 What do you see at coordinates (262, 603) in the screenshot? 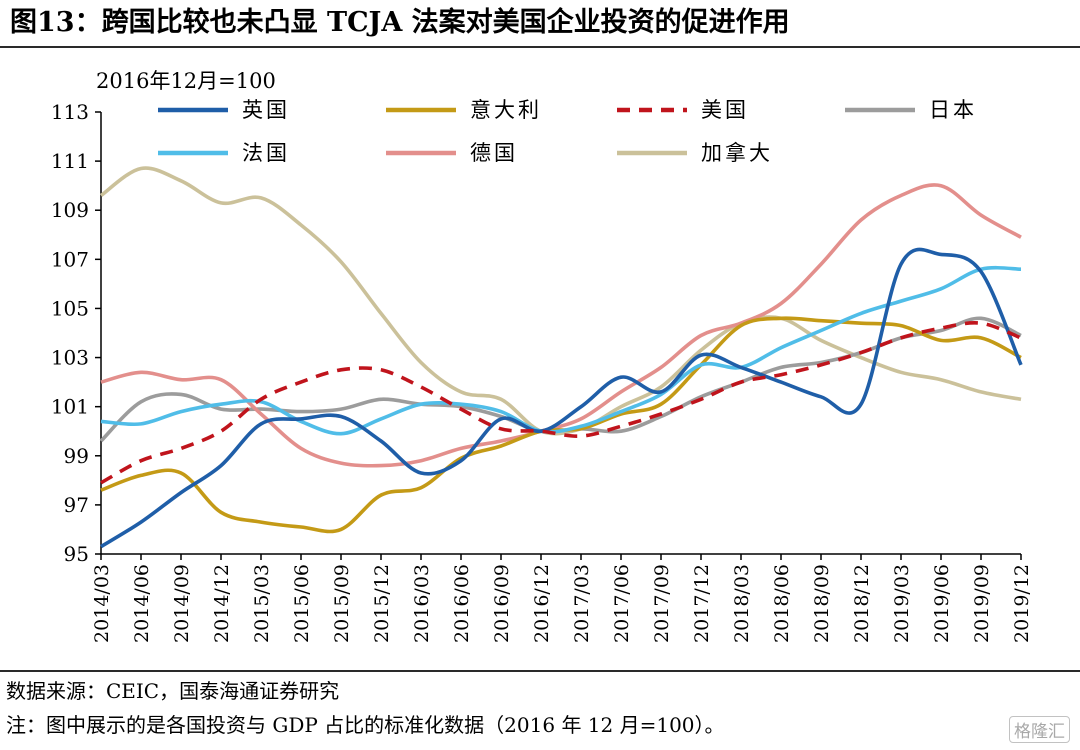
I see `x-tick-label: 2015/03` at bounding box center [262, 603].